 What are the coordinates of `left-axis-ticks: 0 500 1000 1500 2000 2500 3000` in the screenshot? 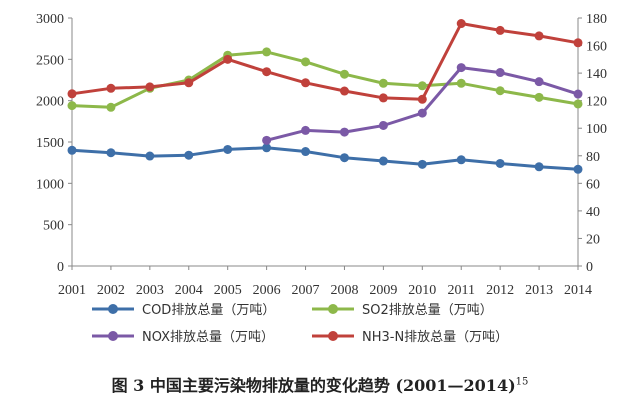 It's located at (54, 143).